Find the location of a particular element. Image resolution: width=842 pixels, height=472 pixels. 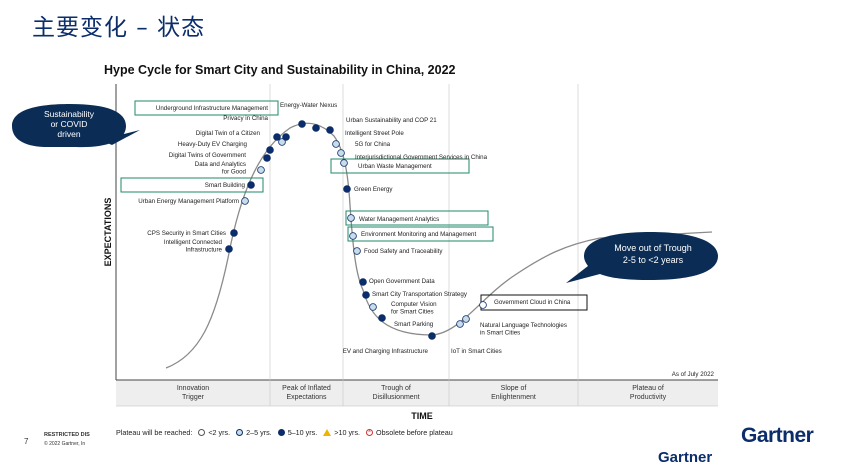

tech-label: Energy-Water Nexus is located at coordinates (308, 105).